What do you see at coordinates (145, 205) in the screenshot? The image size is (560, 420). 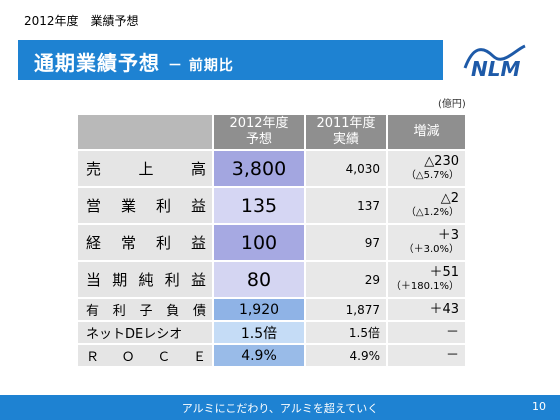 I see `row-label: 営業 利 益` at bounding box center [145, 205].